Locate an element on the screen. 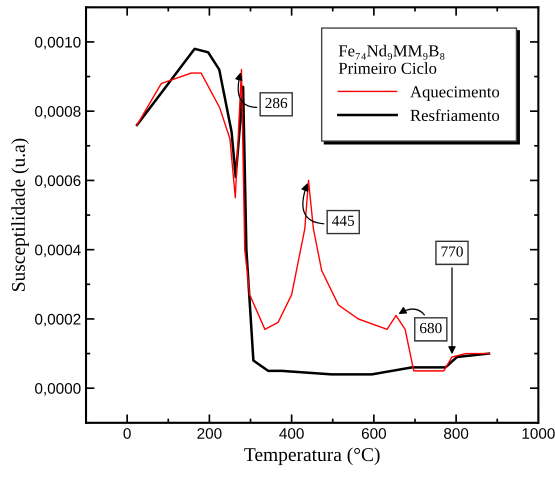  y-tick-label: 0,0000 is located at coordinates (58, 389).